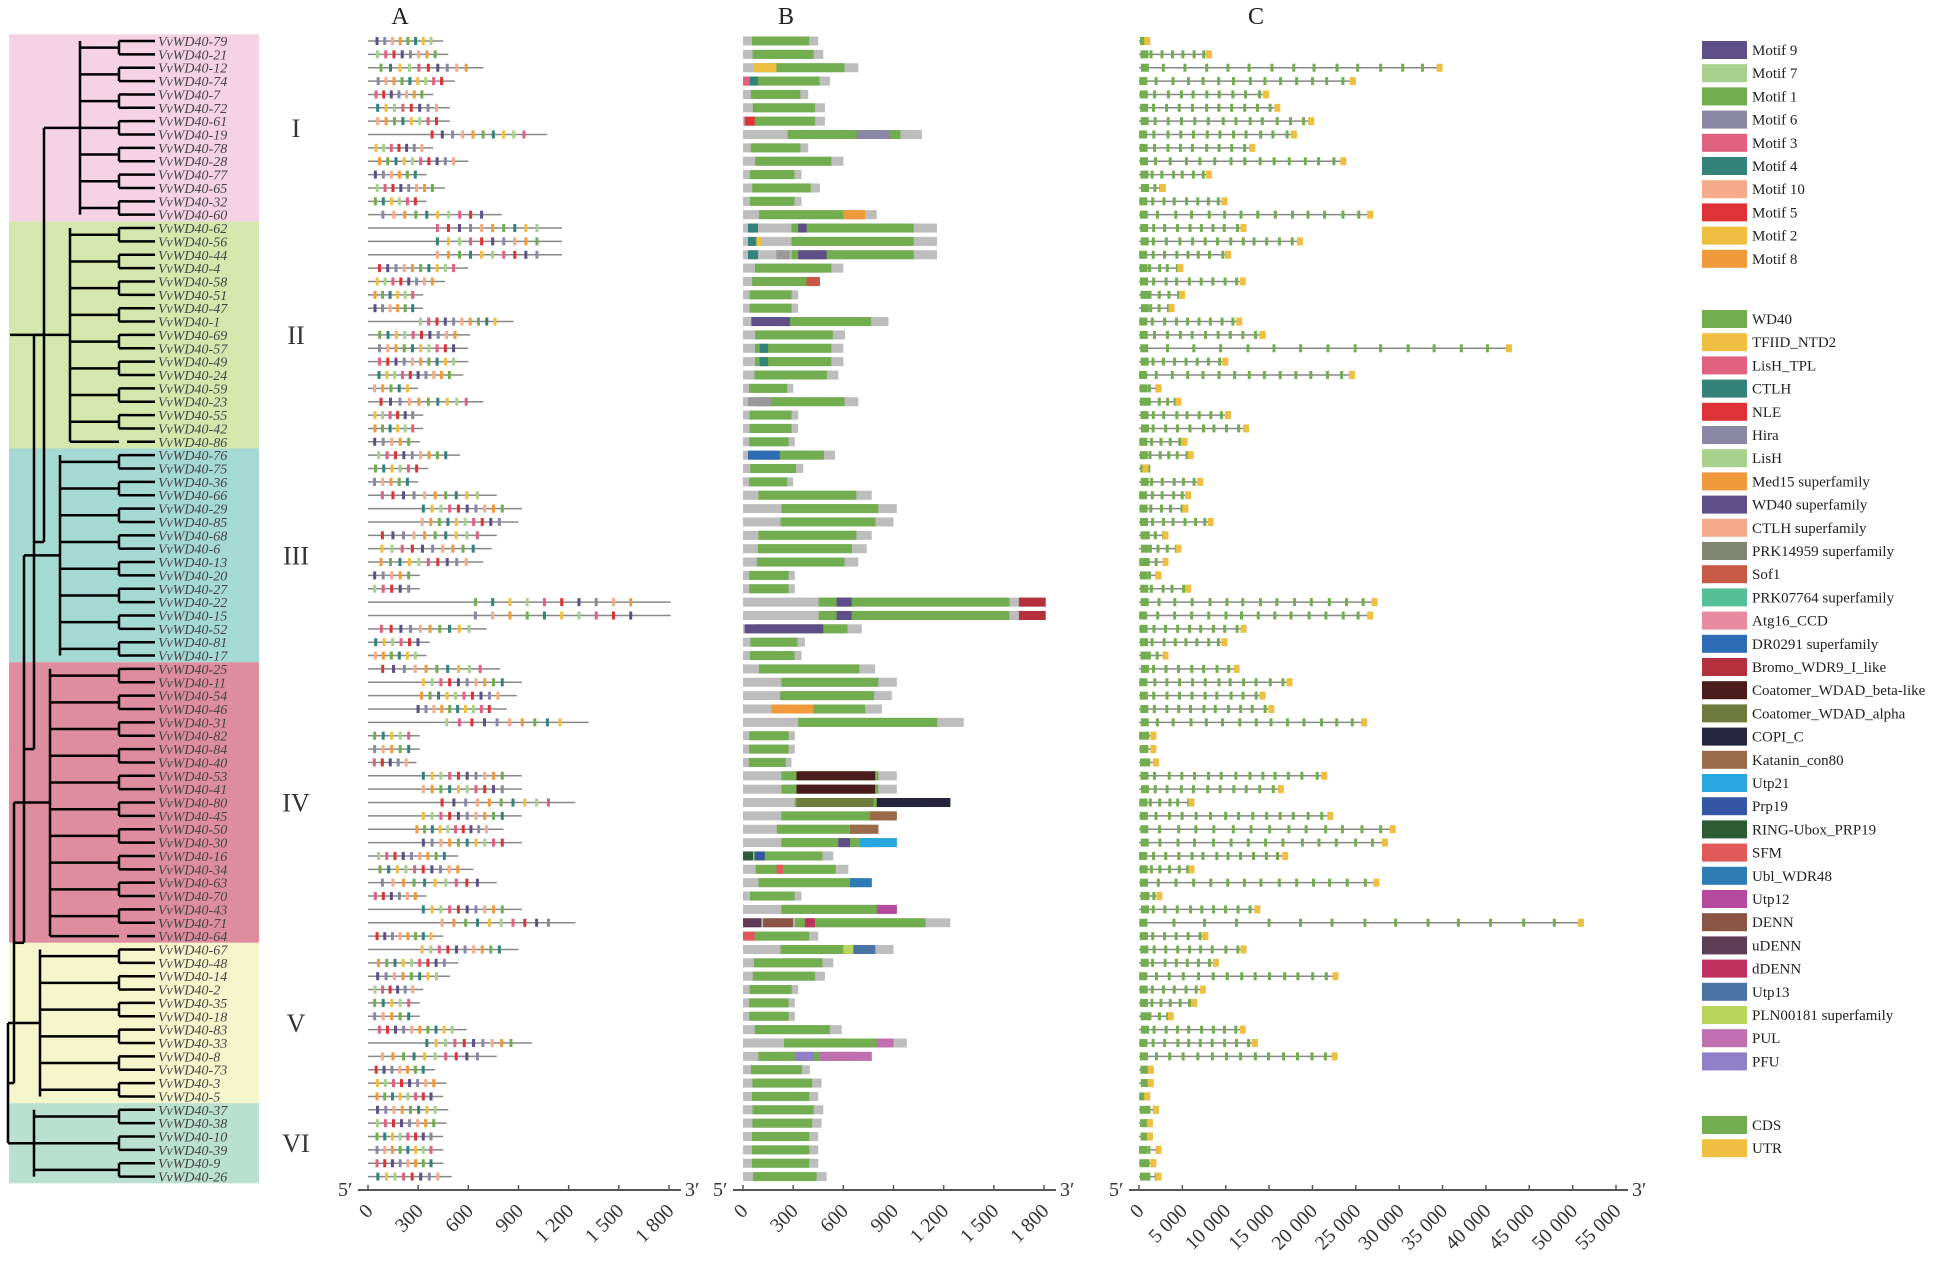 The width and height of the screenshot is (1949, 1270). I want to click on axis-tick-label: 1 500, so click(979, 1223).